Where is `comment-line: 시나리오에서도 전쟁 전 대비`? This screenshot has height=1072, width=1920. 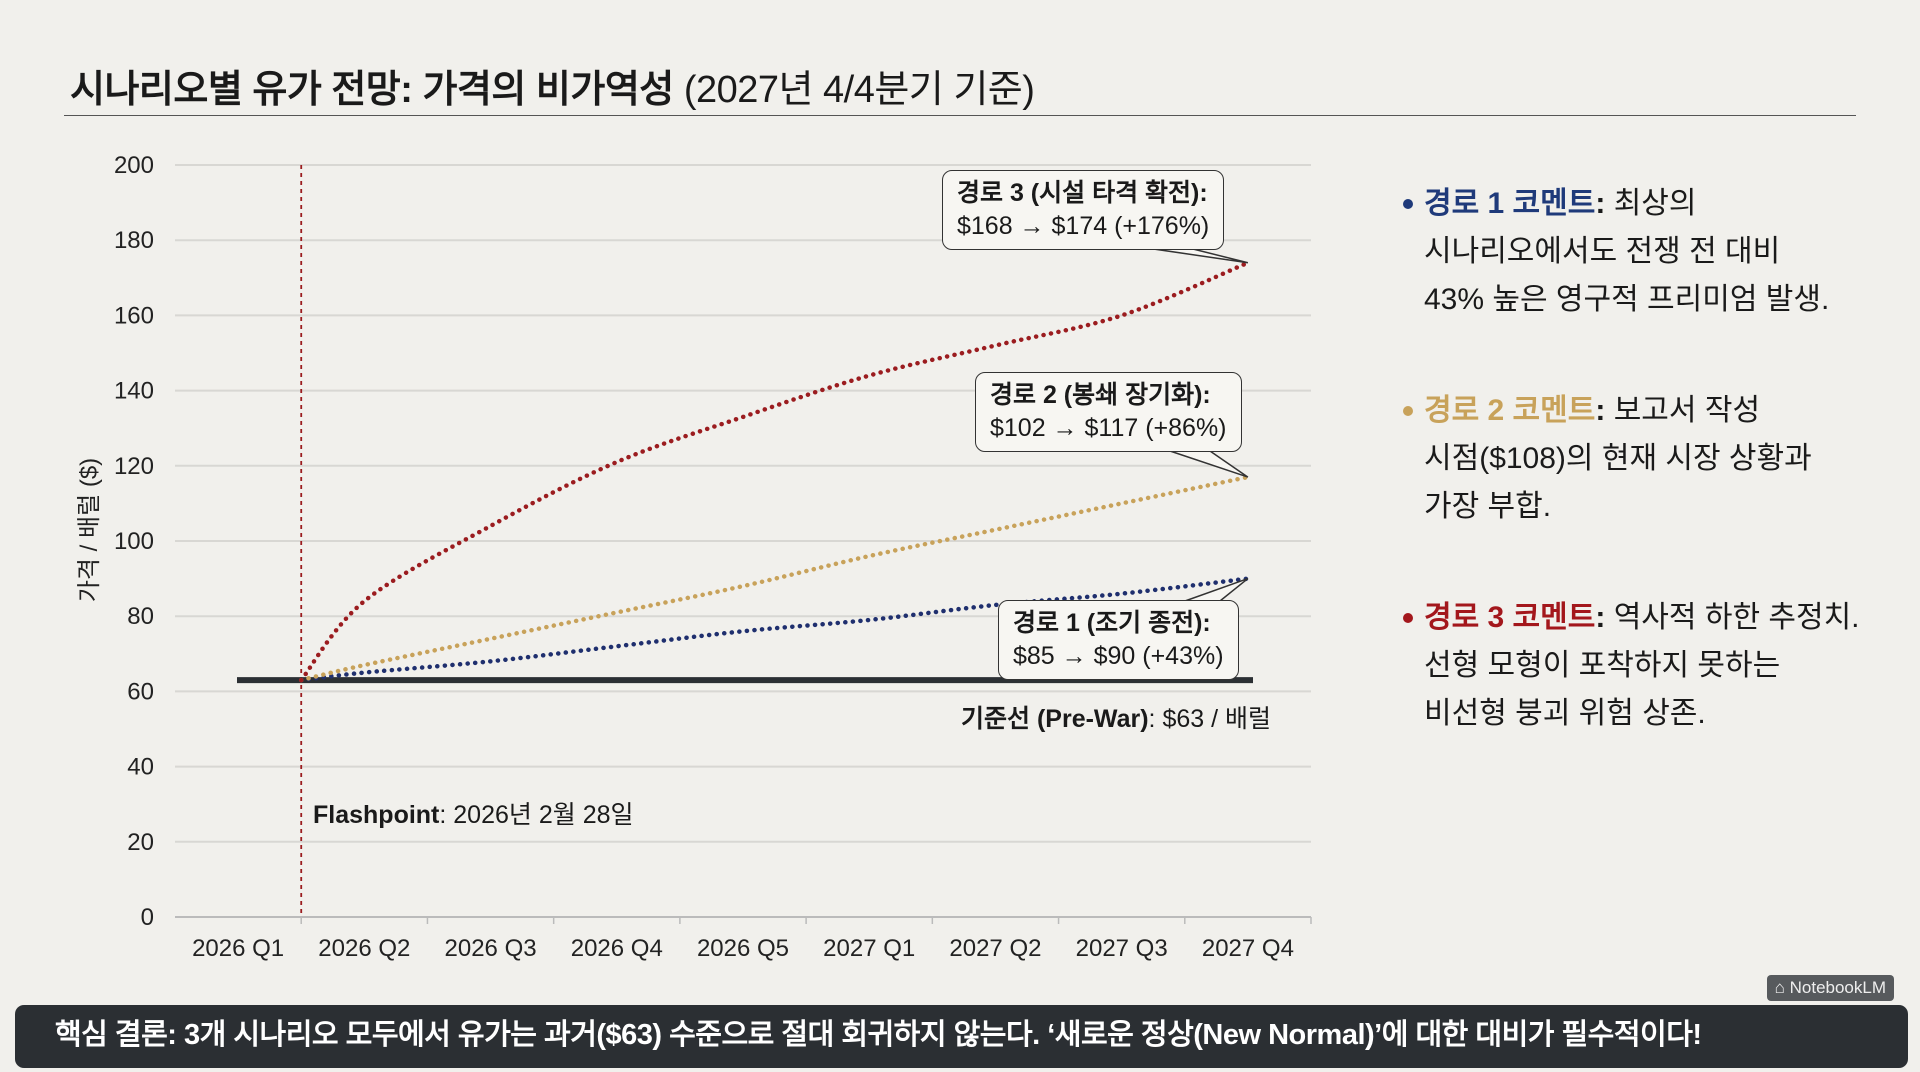
comment-line: 시나리오에서도 전쟁 전 대비 is located at coordinates (1602, 251).